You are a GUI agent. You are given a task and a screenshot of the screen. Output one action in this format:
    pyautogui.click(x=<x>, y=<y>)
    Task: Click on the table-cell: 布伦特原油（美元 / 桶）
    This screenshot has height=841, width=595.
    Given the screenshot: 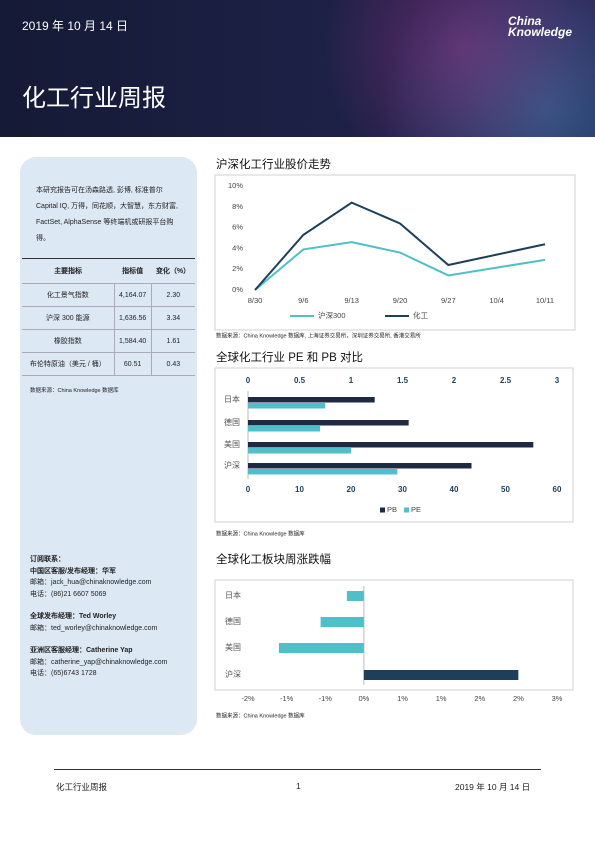 What is the action you would take?
    pyautogui.click(x=68, y=364)
    